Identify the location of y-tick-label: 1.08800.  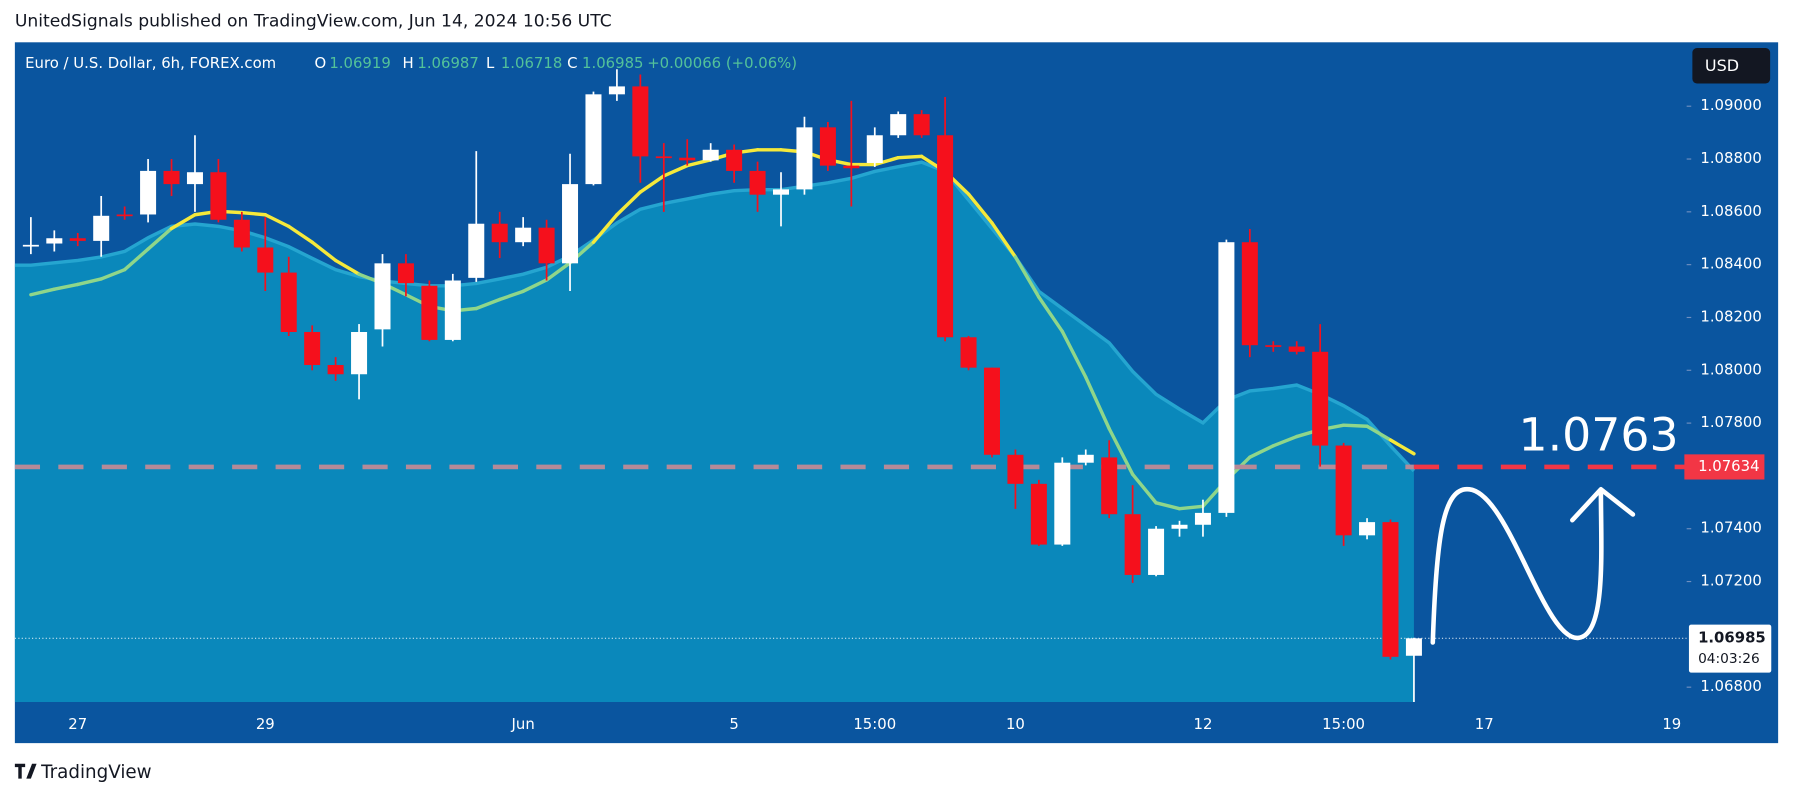
(1730, 158).